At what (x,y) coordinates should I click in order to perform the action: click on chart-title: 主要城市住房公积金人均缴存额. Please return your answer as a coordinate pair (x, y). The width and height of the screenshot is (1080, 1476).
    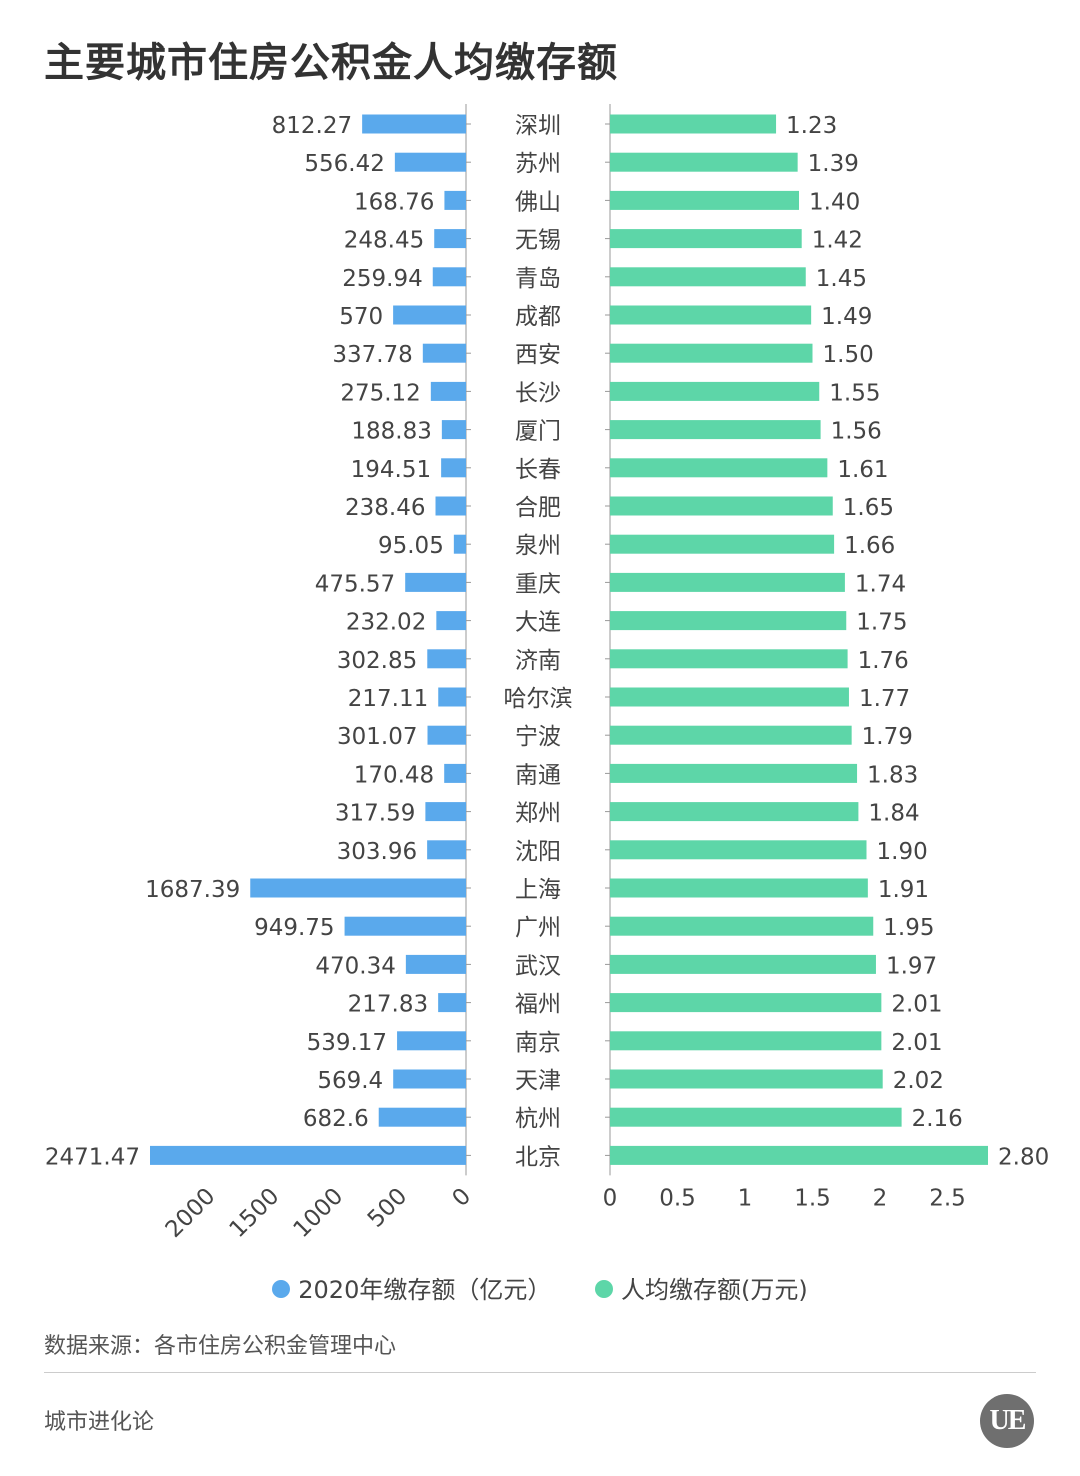
    Looking at the image, I should click on (331, 63).